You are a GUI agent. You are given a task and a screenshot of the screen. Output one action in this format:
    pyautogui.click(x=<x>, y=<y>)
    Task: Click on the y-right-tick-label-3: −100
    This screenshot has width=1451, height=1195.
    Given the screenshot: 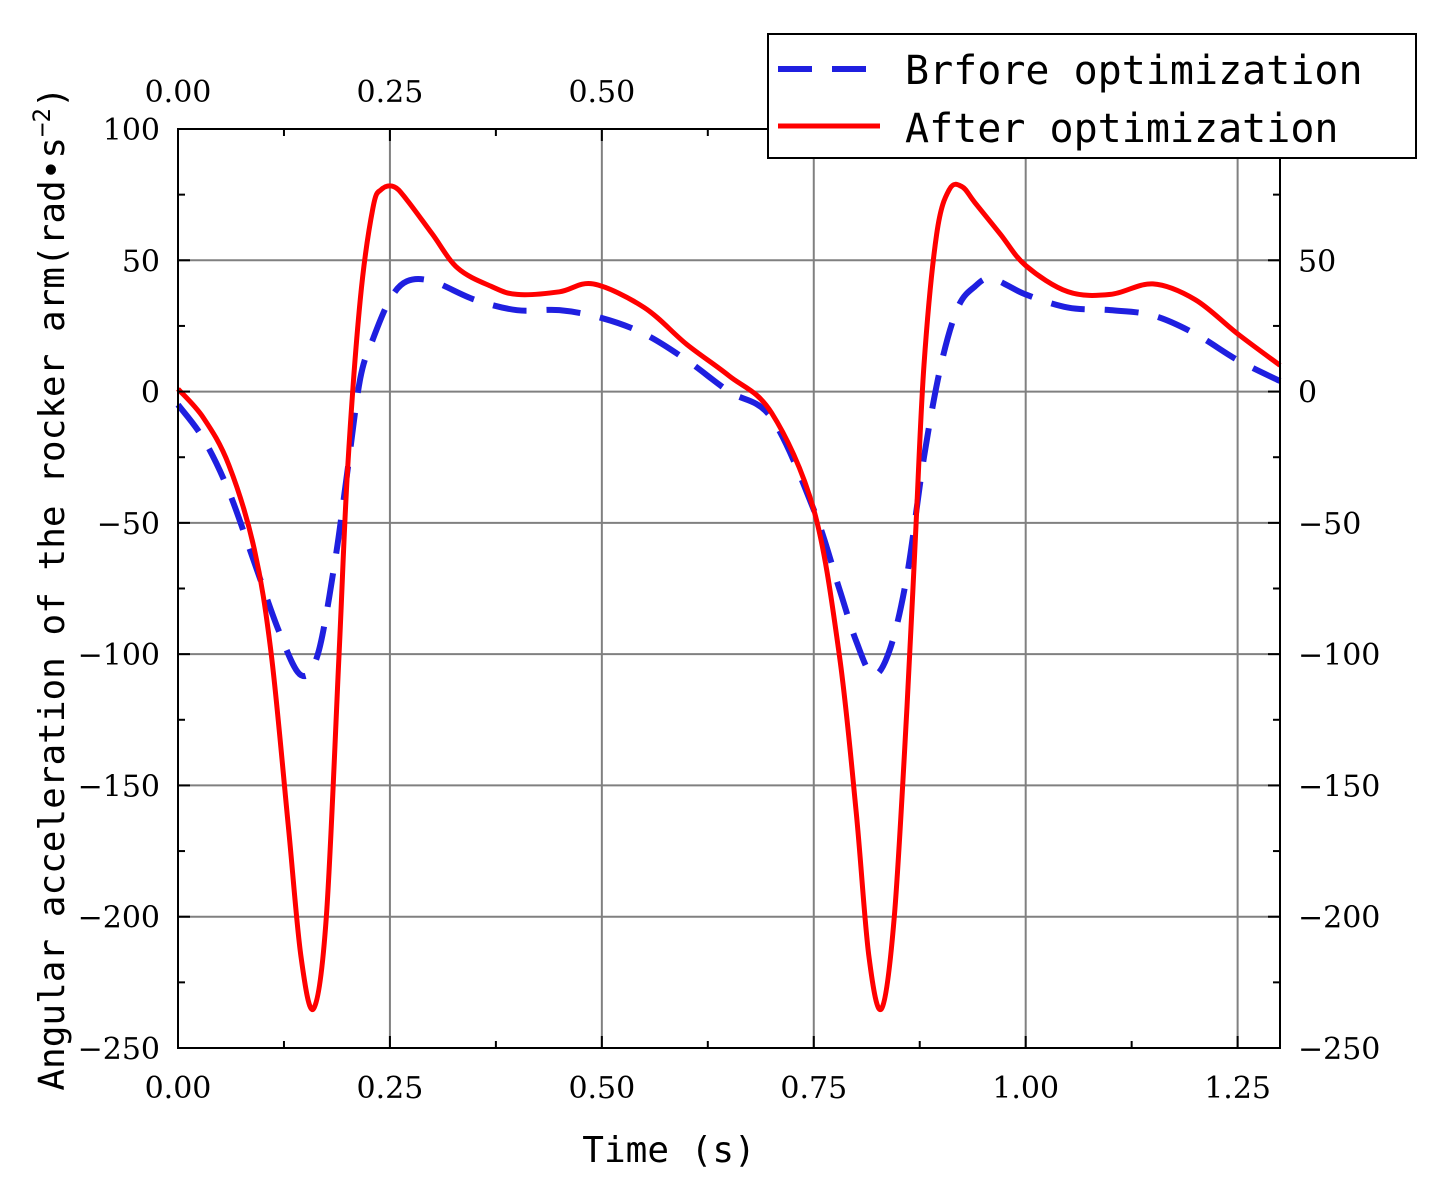 What is the action you would take?
    pyautogui.click(x=1339, y=655)
    